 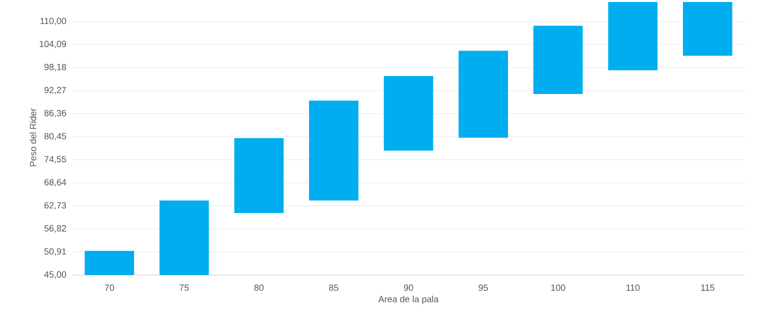 What do you see at coordinates (483, 287) in the screenshot?
I see `x-tick-label: 95` at bounding box center [483, 287].